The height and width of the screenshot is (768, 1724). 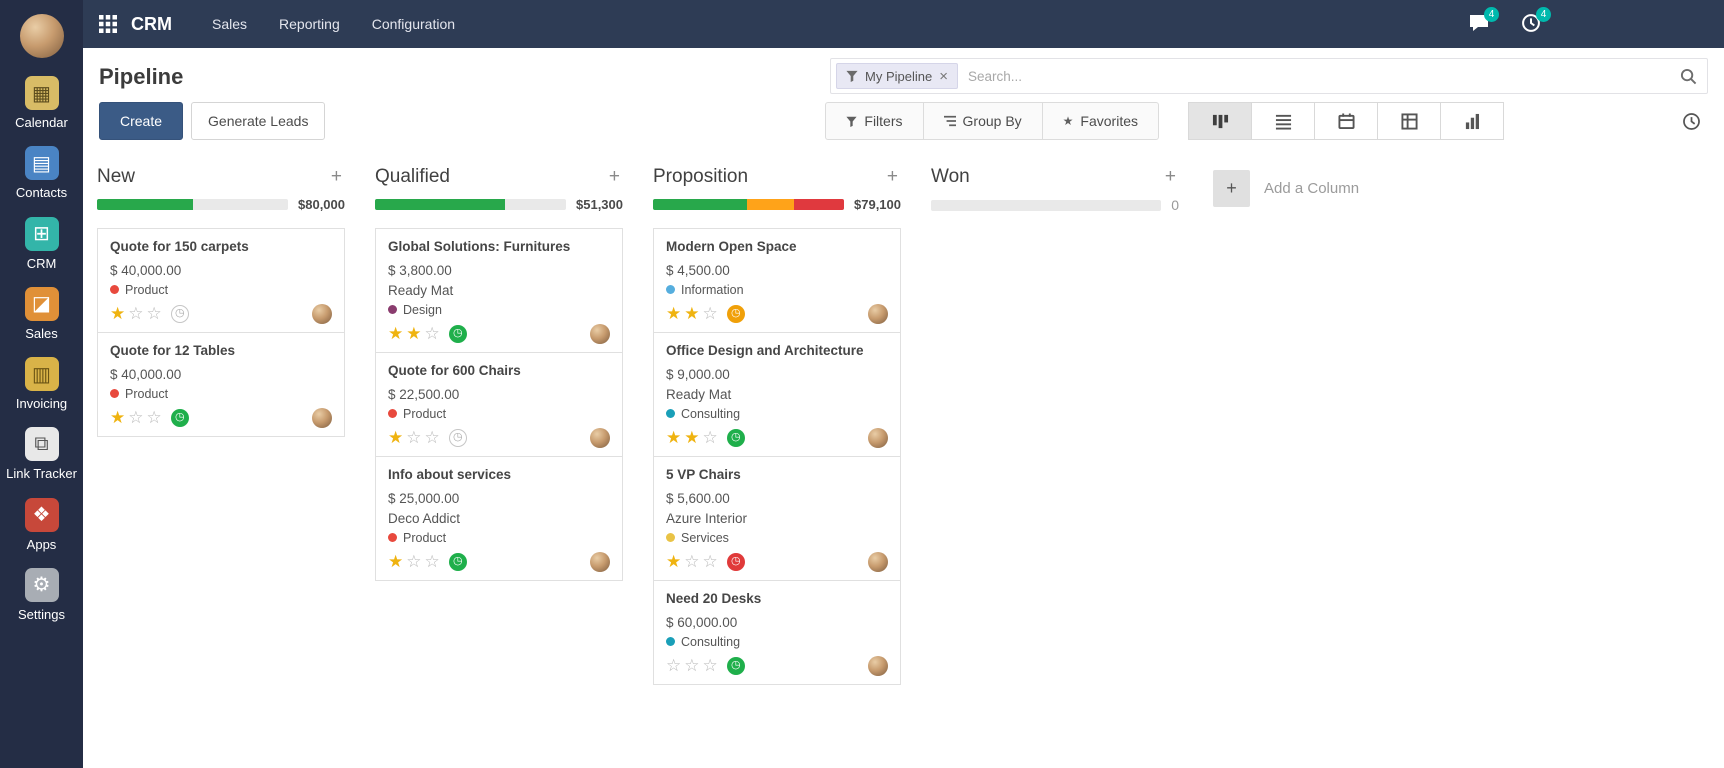 What do you see at coordinates (711, 641) in the screenshot?
I see `tag-label: Consulting` at bounding box center [711, 641].